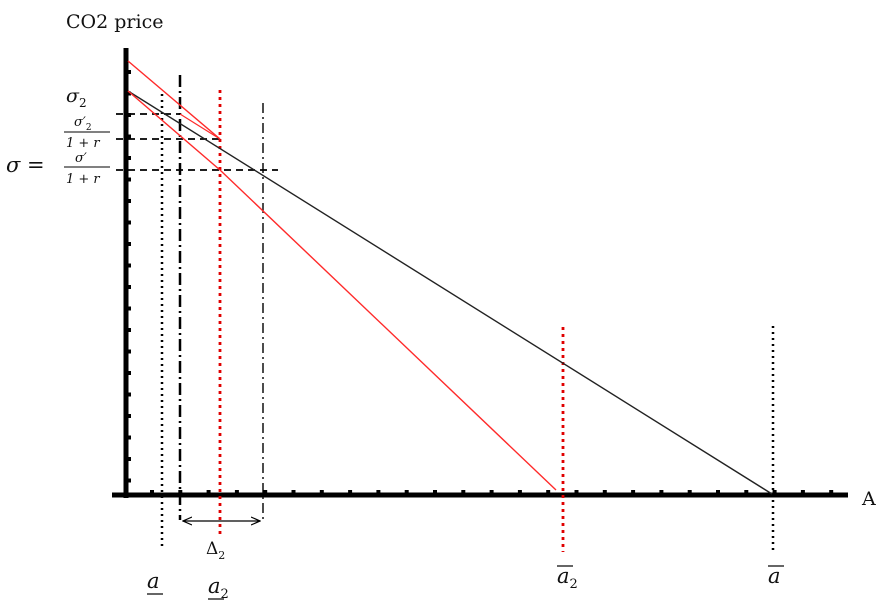 This screenshot has height=604, width=887. I want to click on a2-bar-label: a2, so click(567, 578).